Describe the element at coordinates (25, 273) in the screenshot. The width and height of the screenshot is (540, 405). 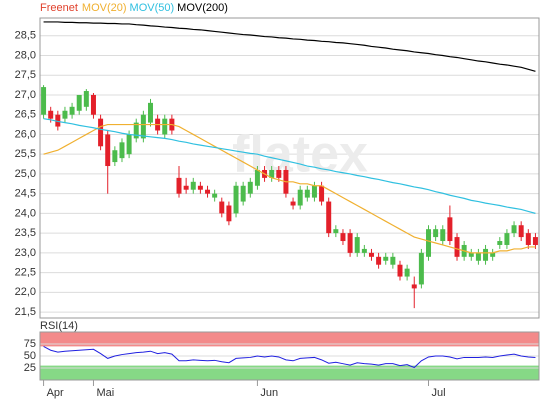
I see `y-tick-label: 22,5` at that location.